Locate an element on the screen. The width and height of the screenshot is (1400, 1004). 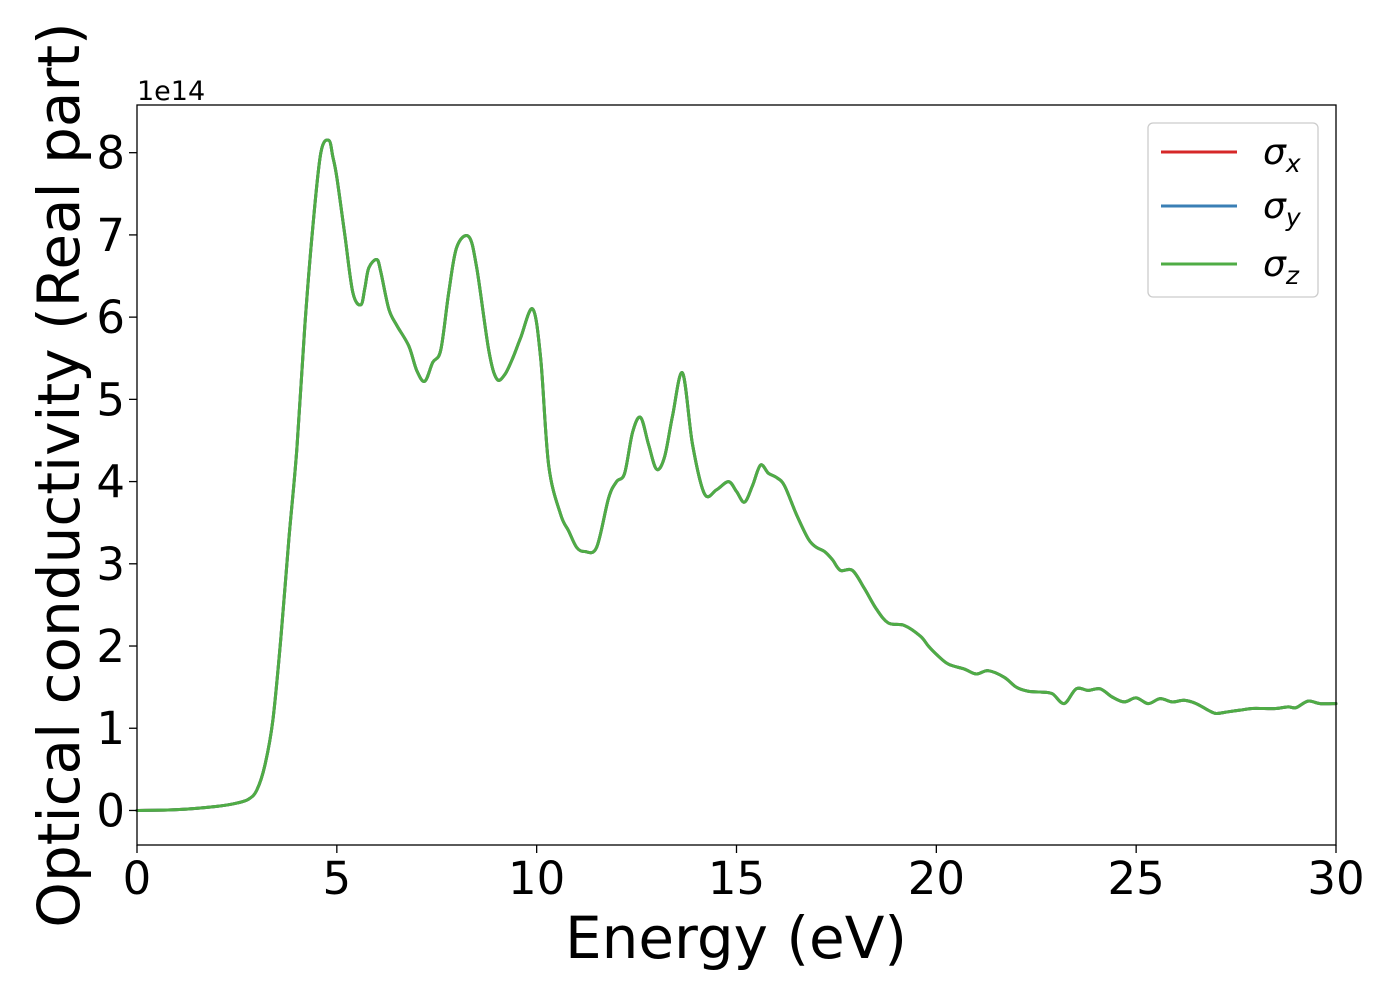
y-offset-label: 1e14 is located at coordinates (171, 91).